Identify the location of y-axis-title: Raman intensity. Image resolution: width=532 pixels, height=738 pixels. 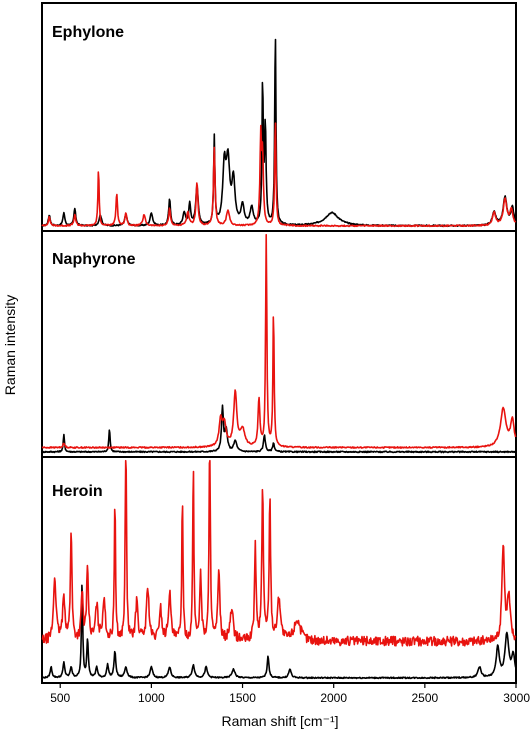
(10, 345).